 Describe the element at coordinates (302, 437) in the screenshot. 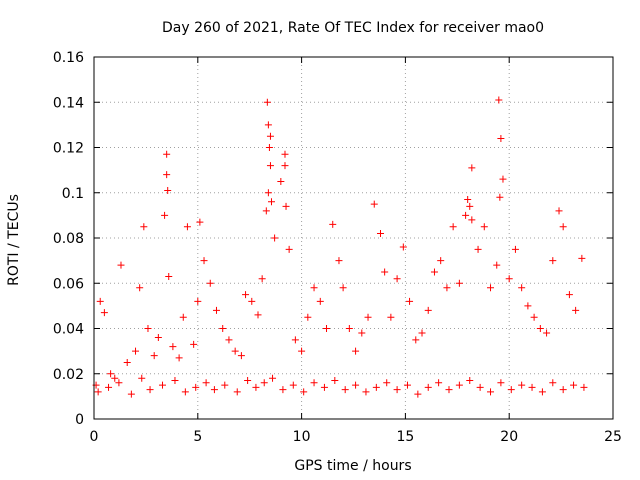

I see `x-tick-label: 10` at that location.